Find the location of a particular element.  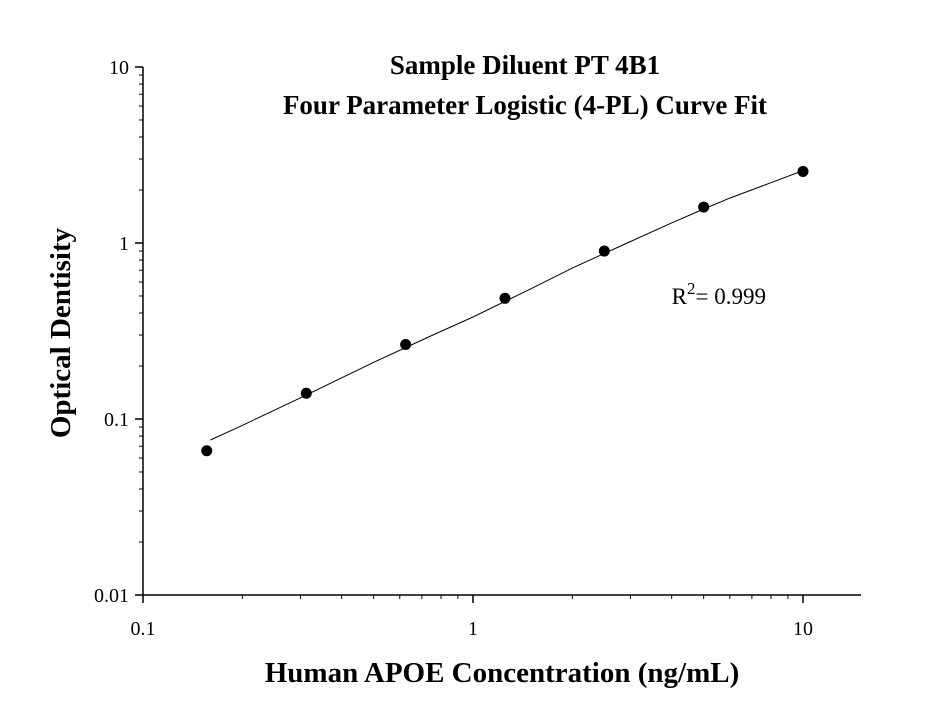

r-squared-symbol: R is located at coordinates (680, 296).